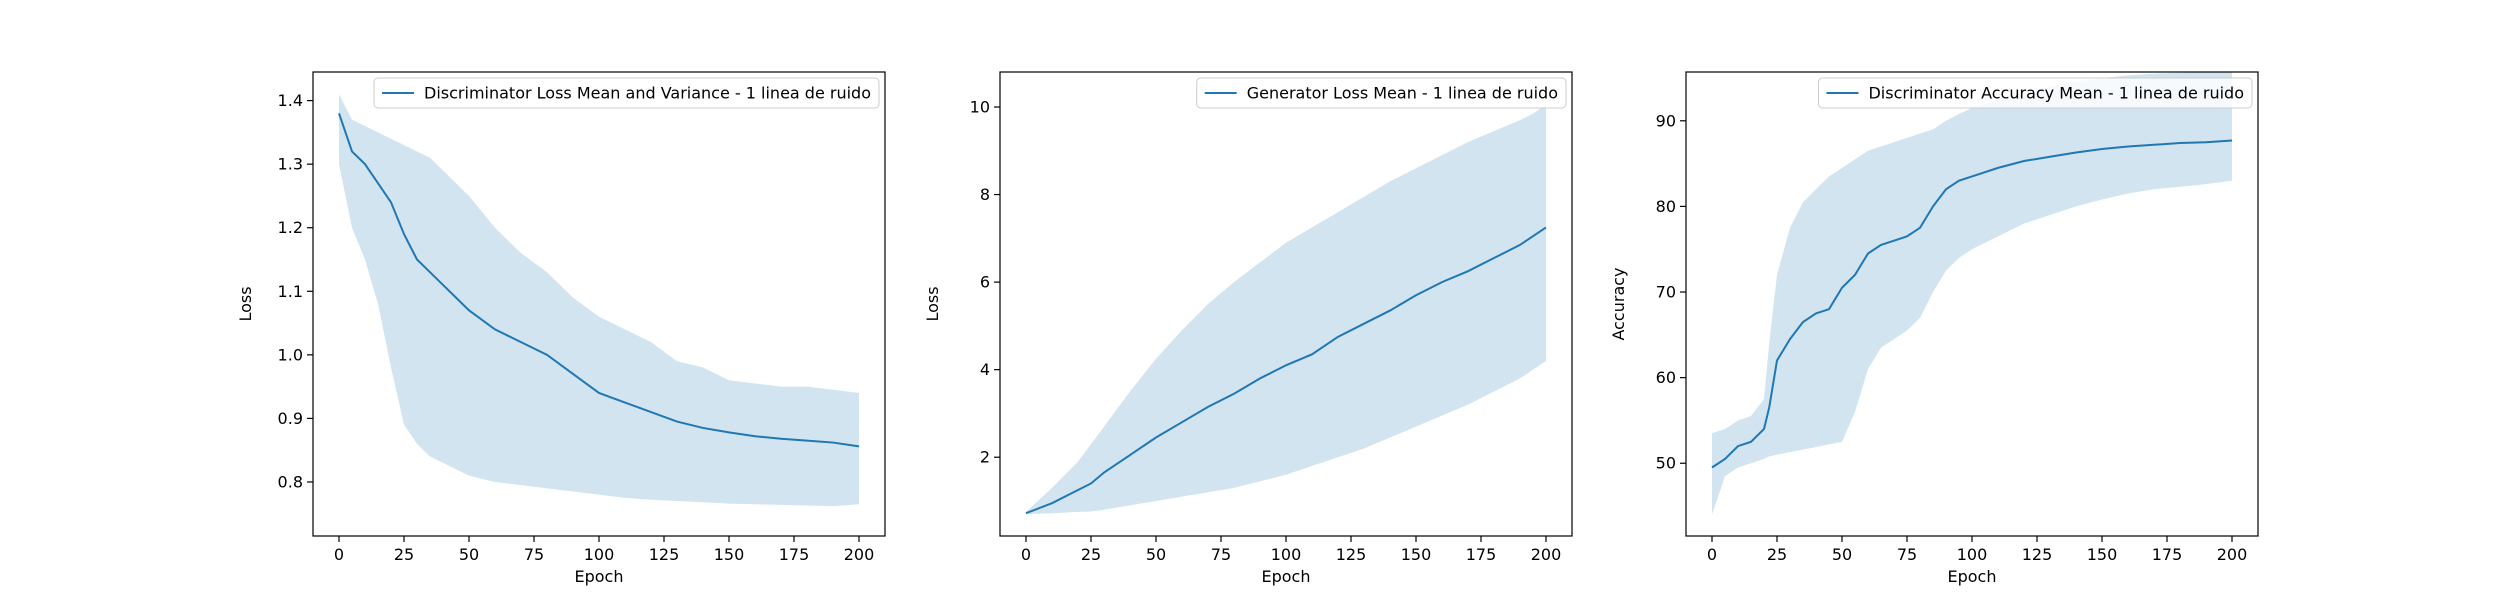 This screenshot has height=600, width=2500. I want to click on y-tick-label: 6, so click(985, 282).